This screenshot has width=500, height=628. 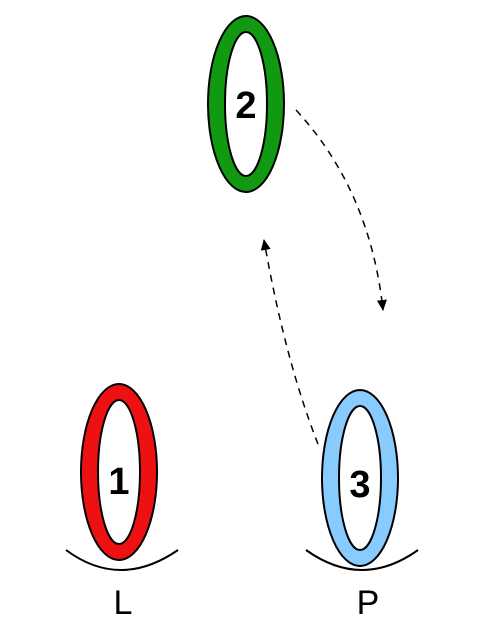 What do you see at coordinates (359, 485) in the screenshot?
I see `ring-3-label: 3` at bounding box center [359, 485].